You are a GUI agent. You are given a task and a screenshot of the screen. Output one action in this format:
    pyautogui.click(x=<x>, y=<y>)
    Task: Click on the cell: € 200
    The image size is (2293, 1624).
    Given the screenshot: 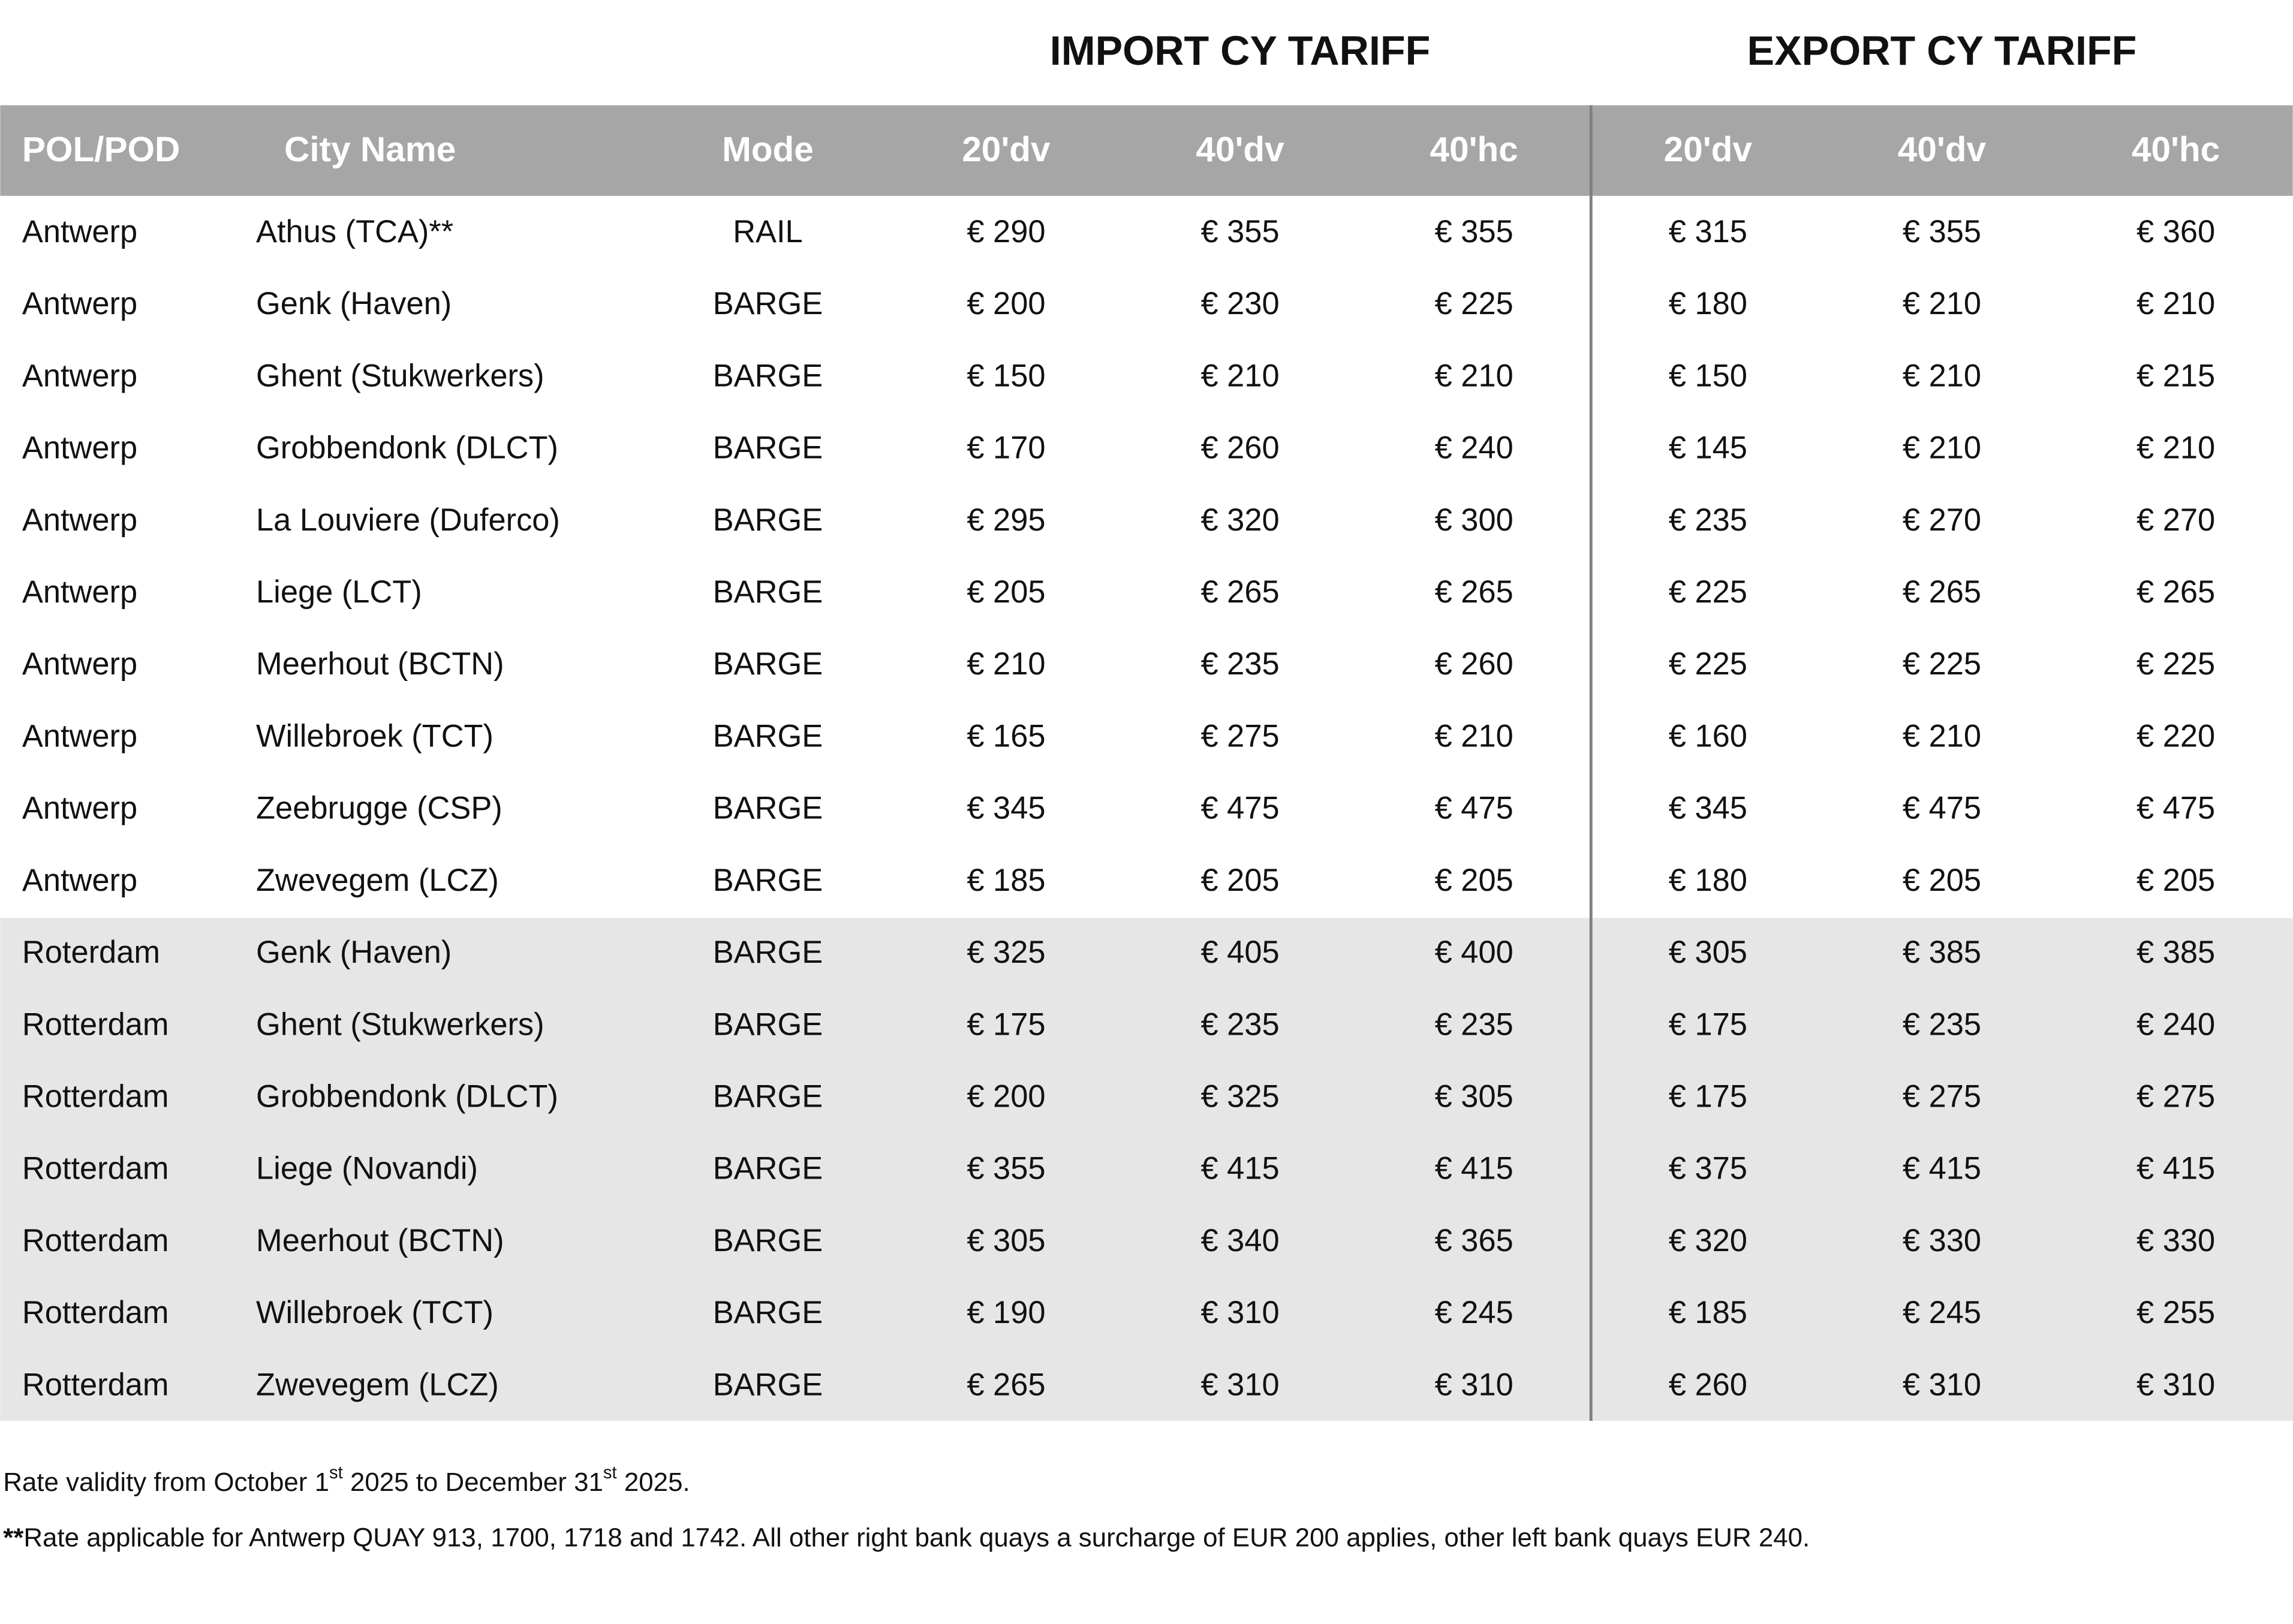 What is the action you would take?
    pyautogui.click(x=1006, y=304)
    